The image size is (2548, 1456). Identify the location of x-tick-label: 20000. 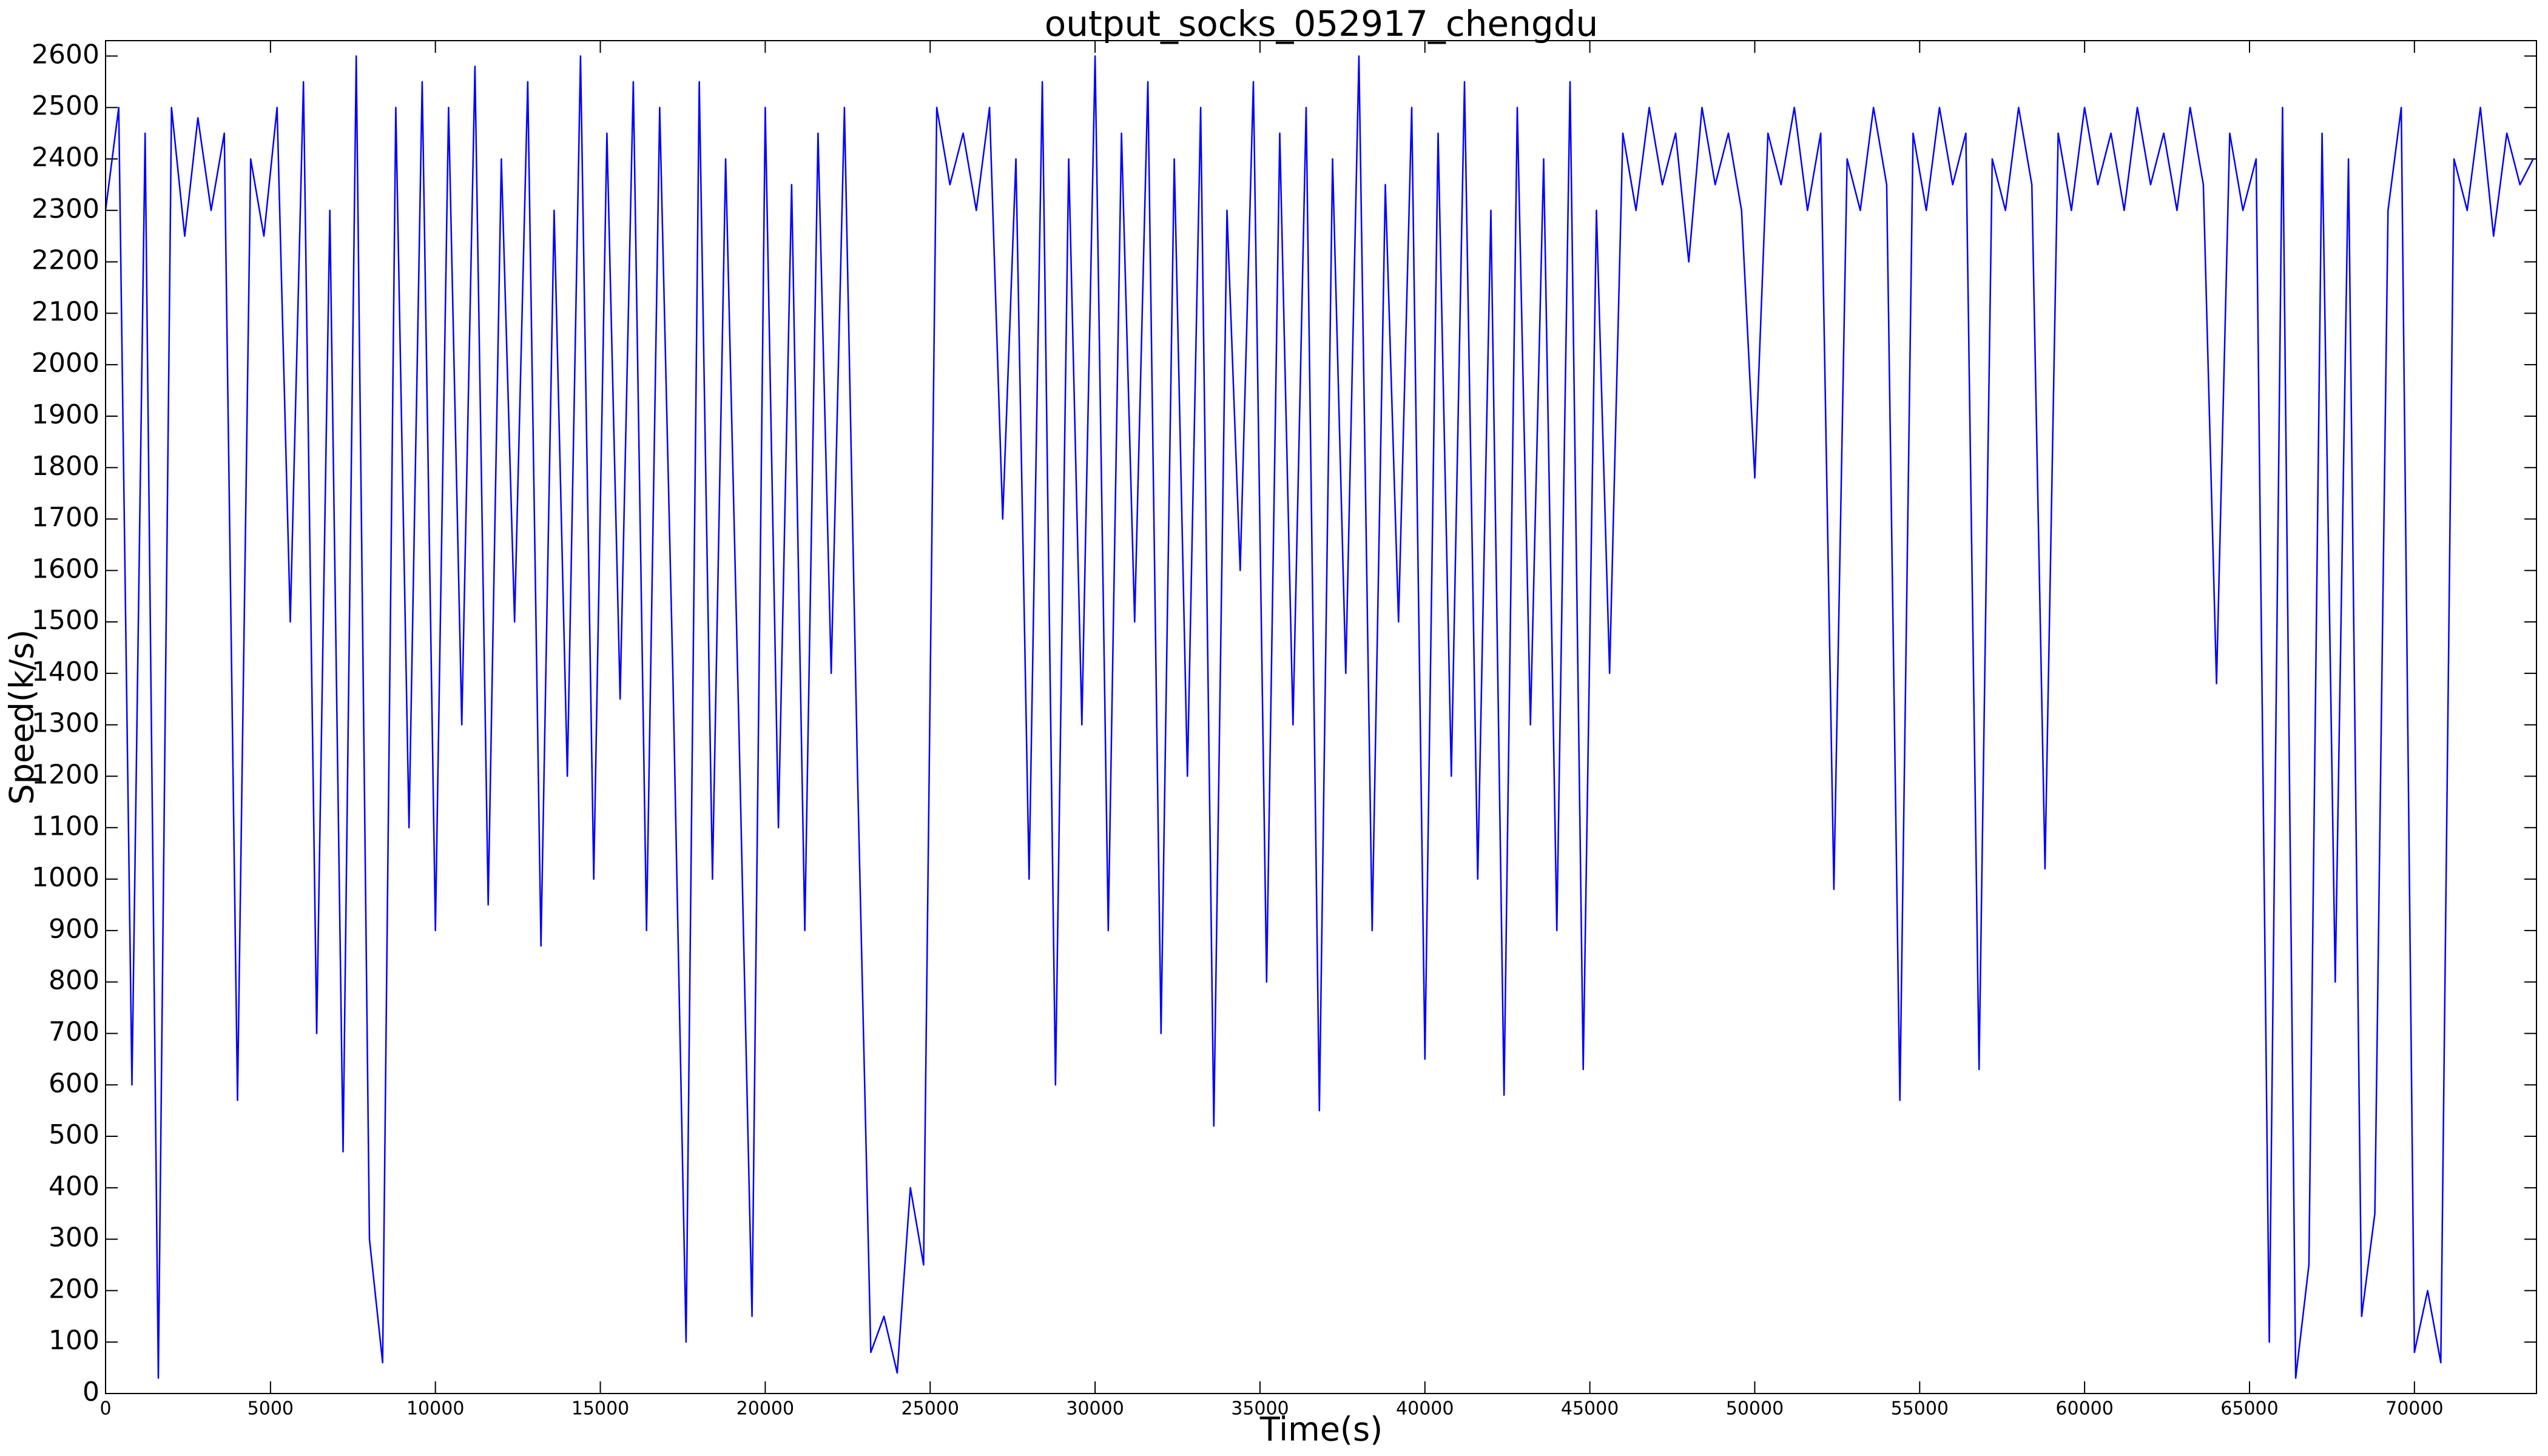
(765, 1409).